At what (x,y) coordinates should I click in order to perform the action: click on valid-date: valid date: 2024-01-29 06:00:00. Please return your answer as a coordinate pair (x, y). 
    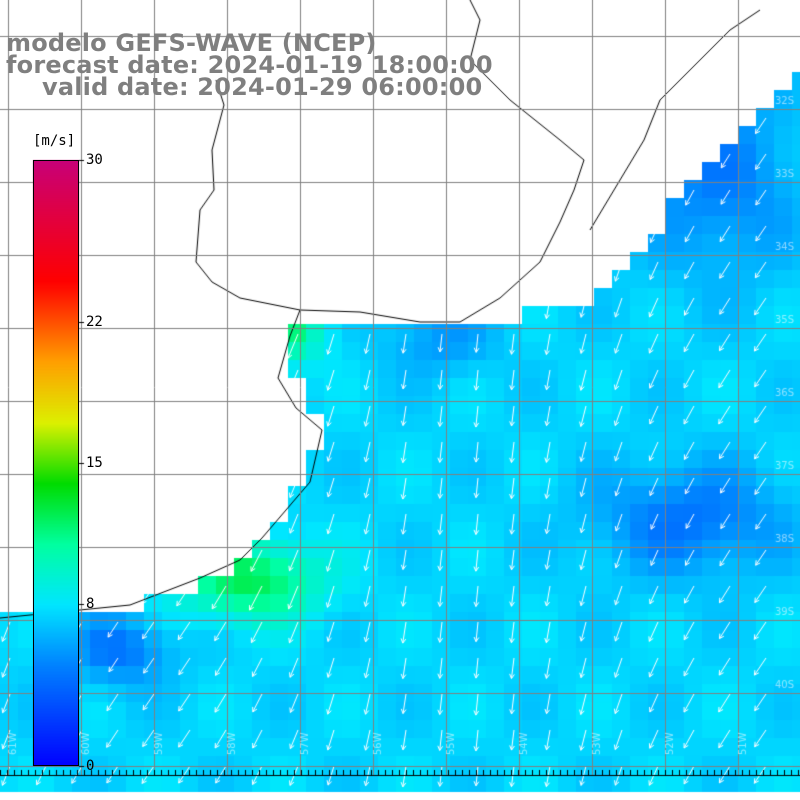
    Looking at the image, I should click on (262, 87).